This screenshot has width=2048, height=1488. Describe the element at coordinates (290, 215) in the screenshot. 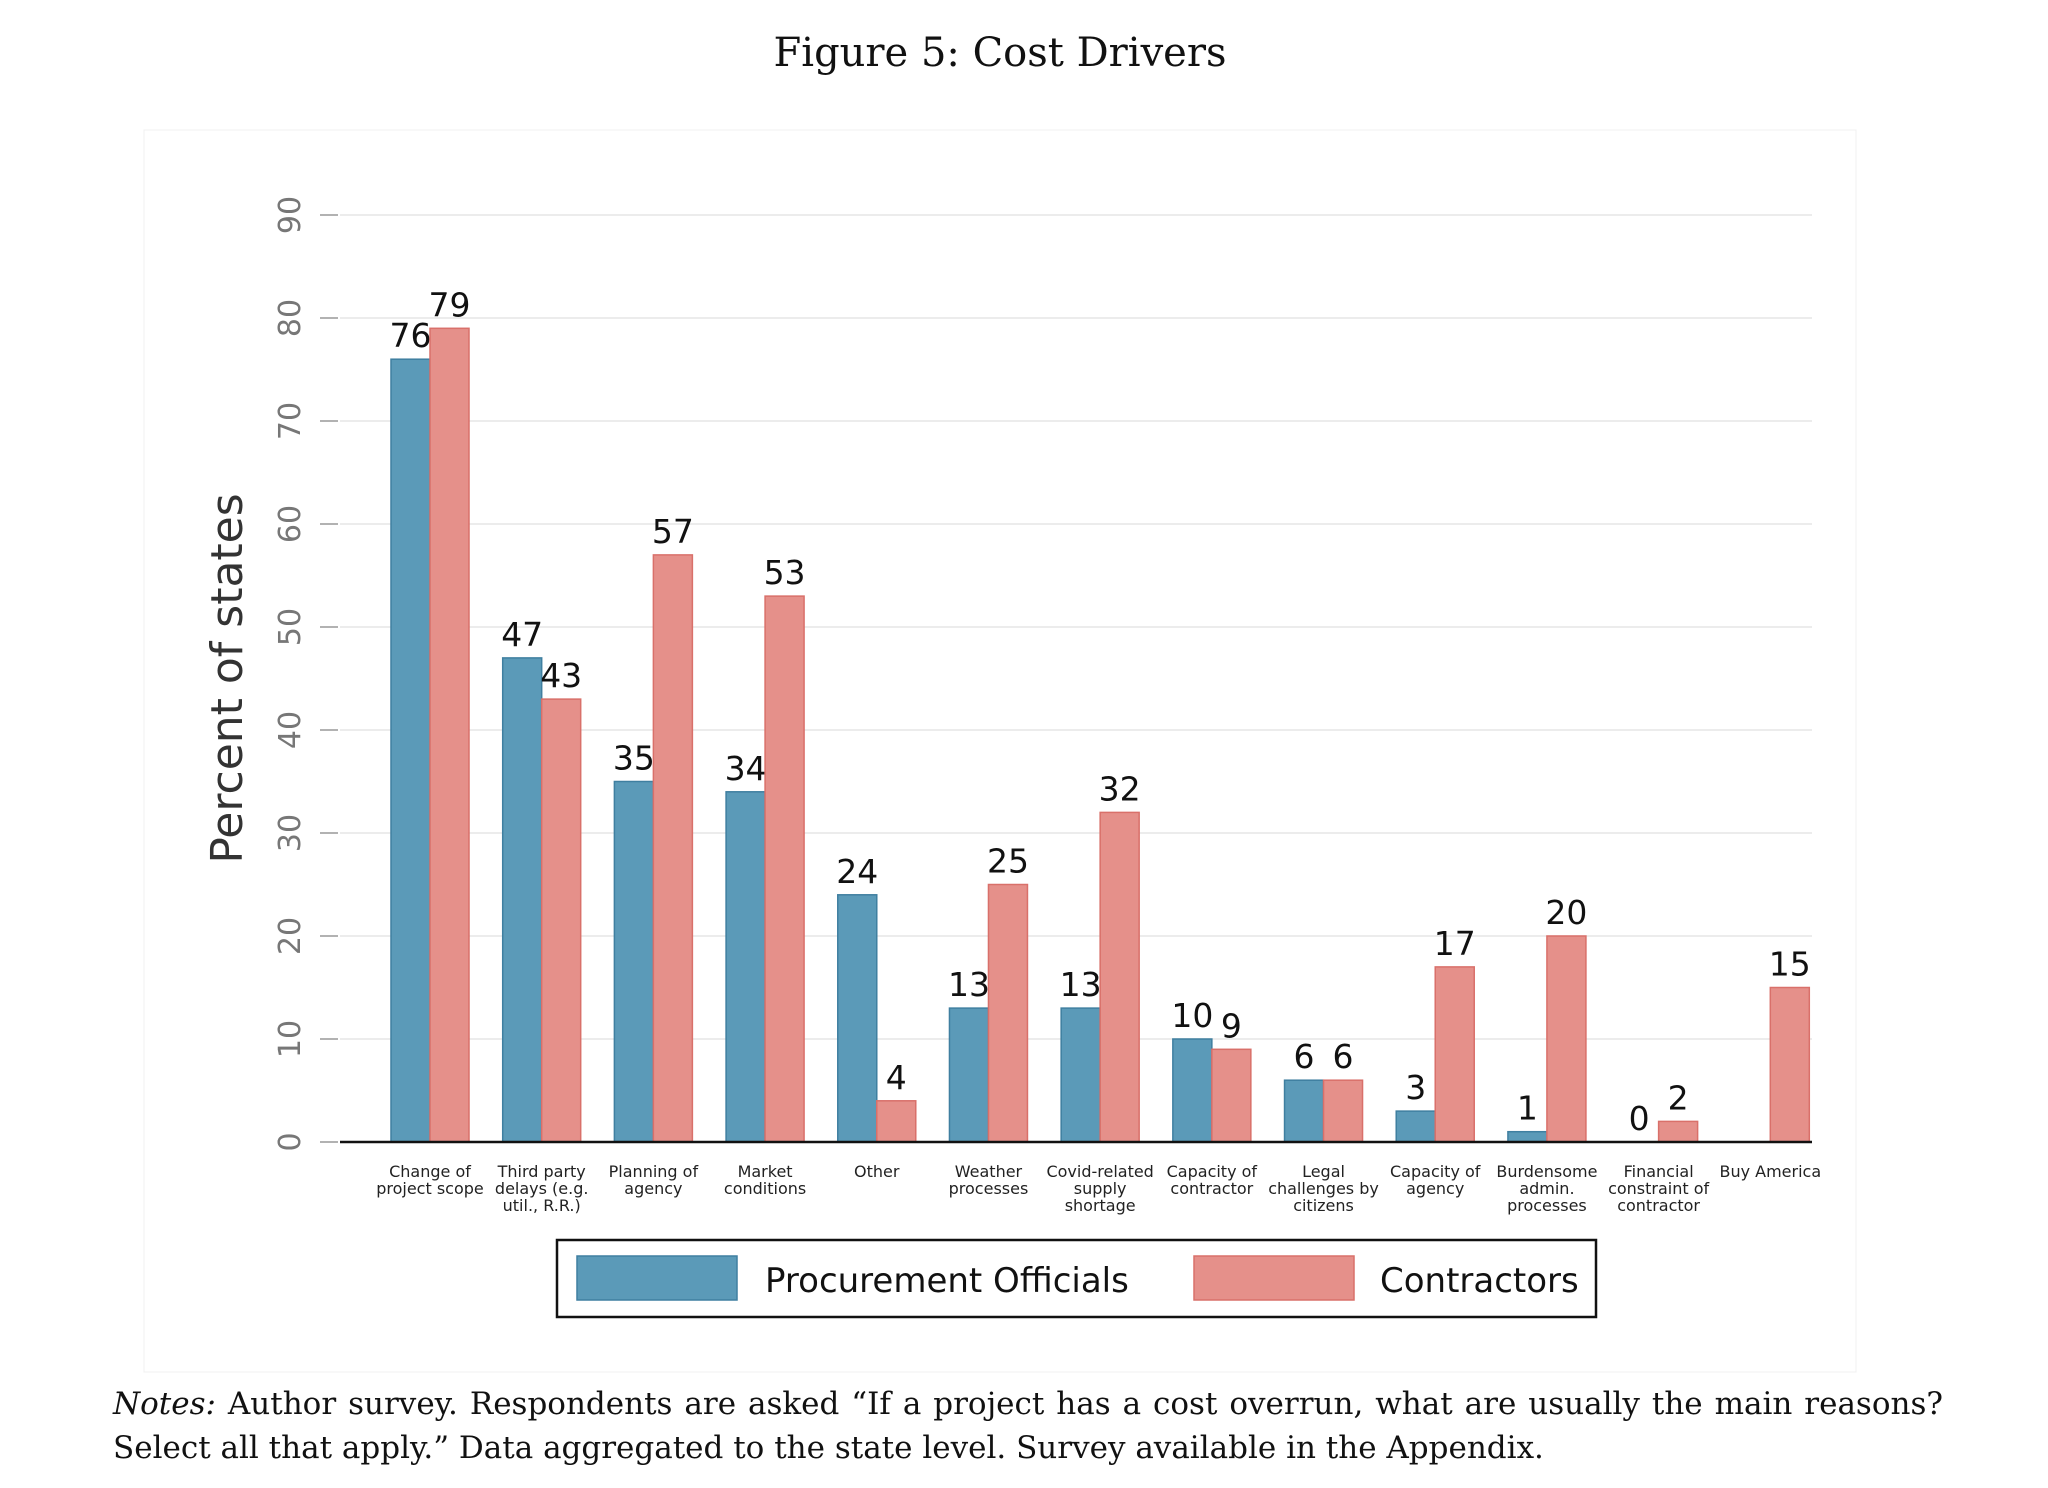

I see `y-tick-label: 90` at that location.